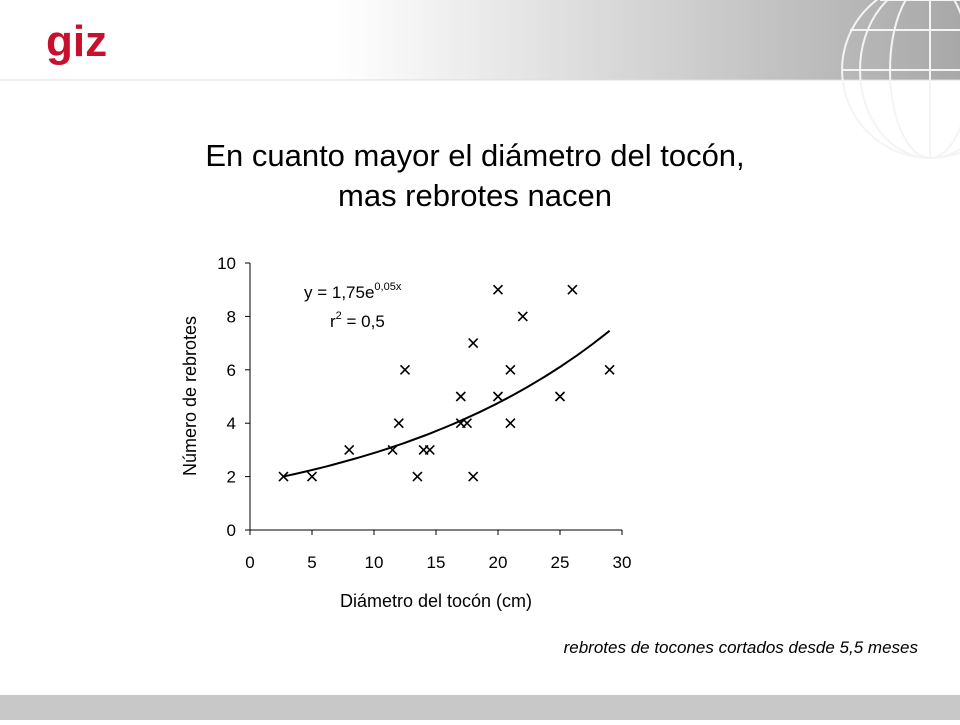 Image resolution: width=960 pixels, height=725 pixels. Describe the element at coordinates (363, 321) in the screenshot. I see `r-value: = 0,5` at that location.